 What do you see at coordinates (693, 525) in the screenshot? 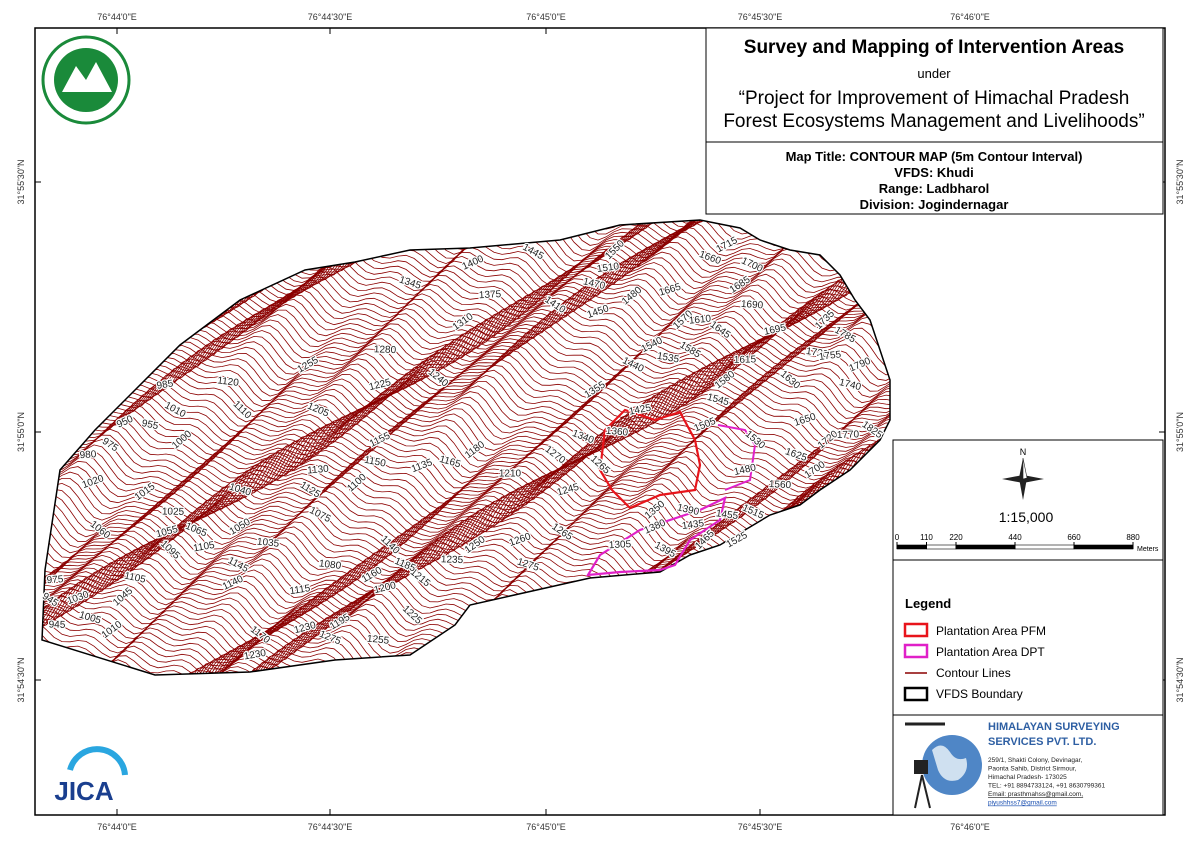
I see `contour-label: 1435` at bounding box center [693, 525].